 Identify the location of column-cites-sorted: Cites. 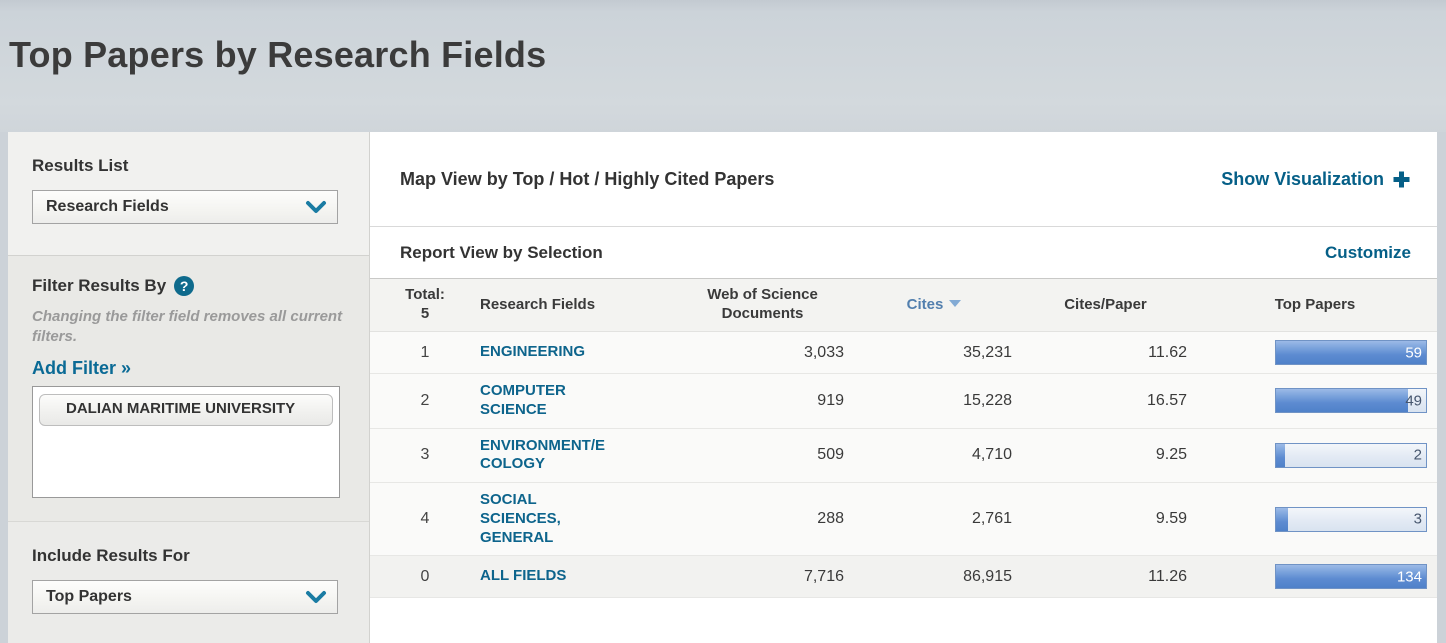
(934, 305).